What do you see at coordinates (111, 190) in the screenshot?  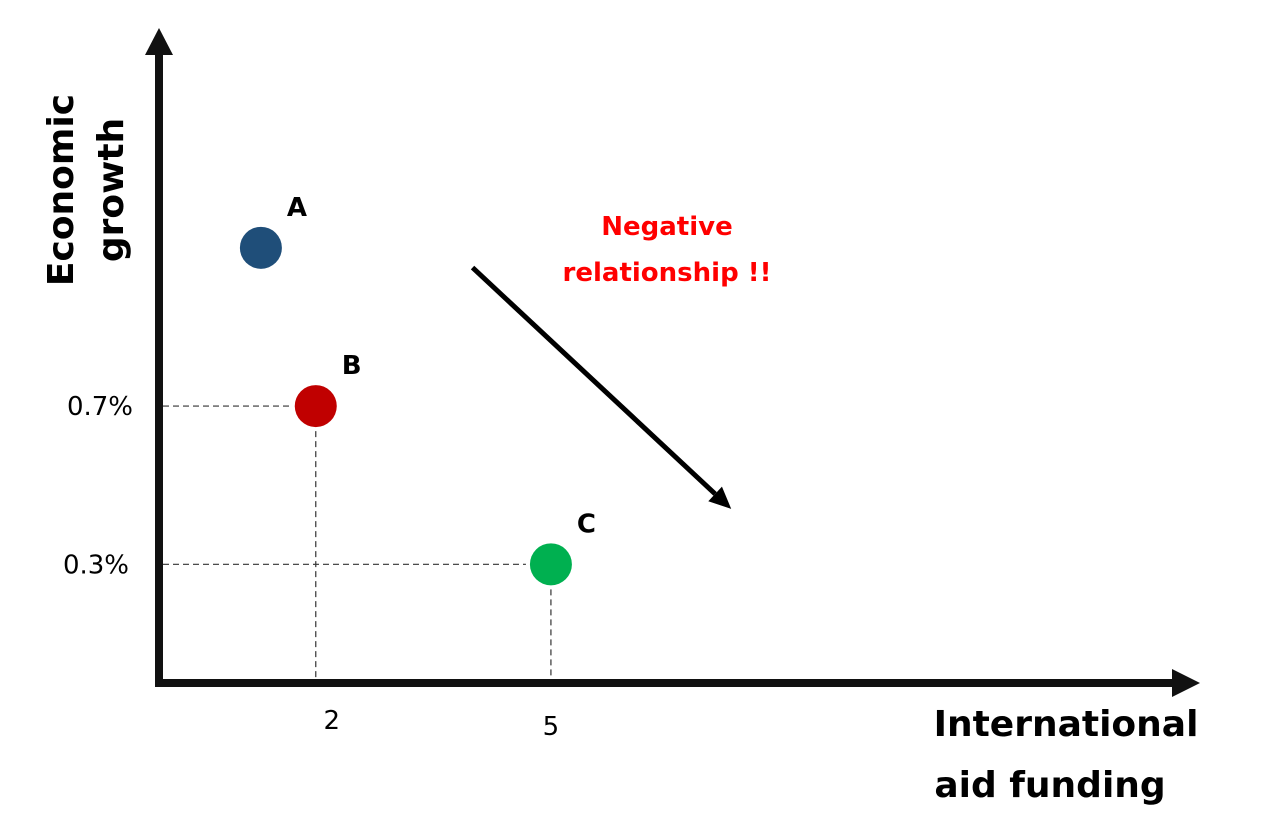 I see `y-axis-title-line-2: growth` at bounding box center [111, 190].